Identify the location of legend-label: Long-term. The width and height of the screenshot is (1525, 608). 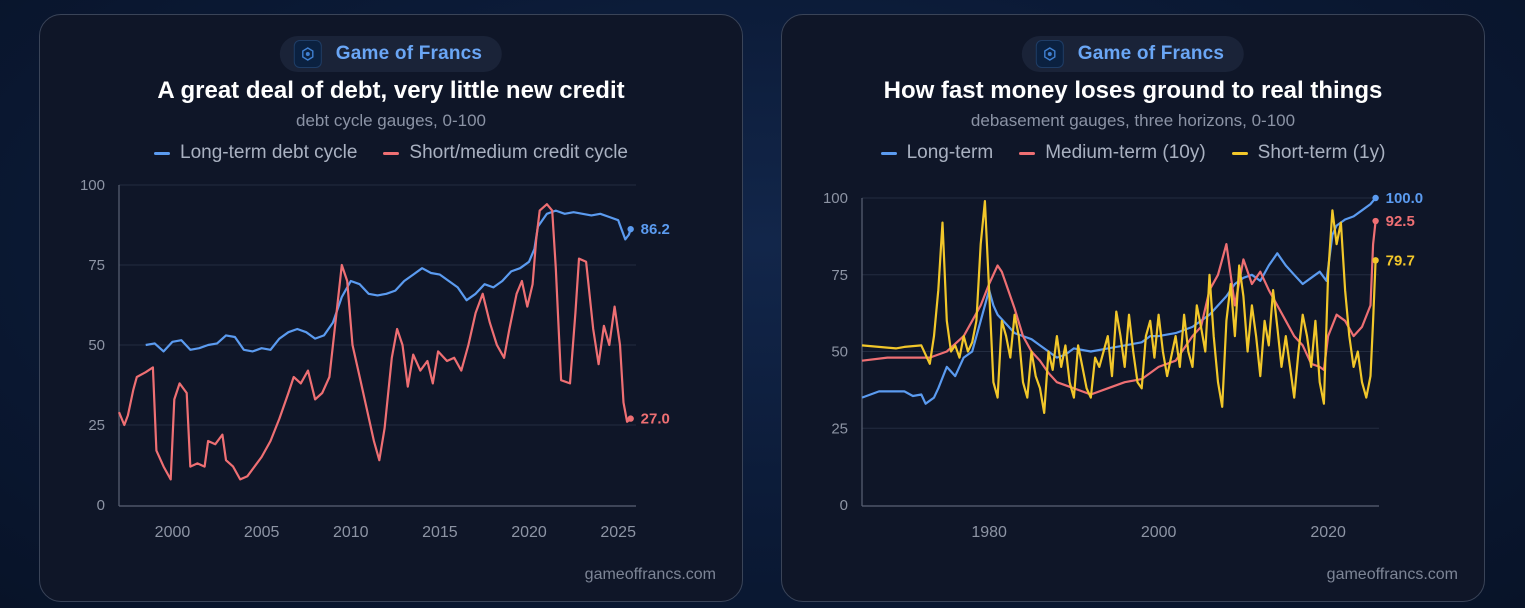
(950, 152).